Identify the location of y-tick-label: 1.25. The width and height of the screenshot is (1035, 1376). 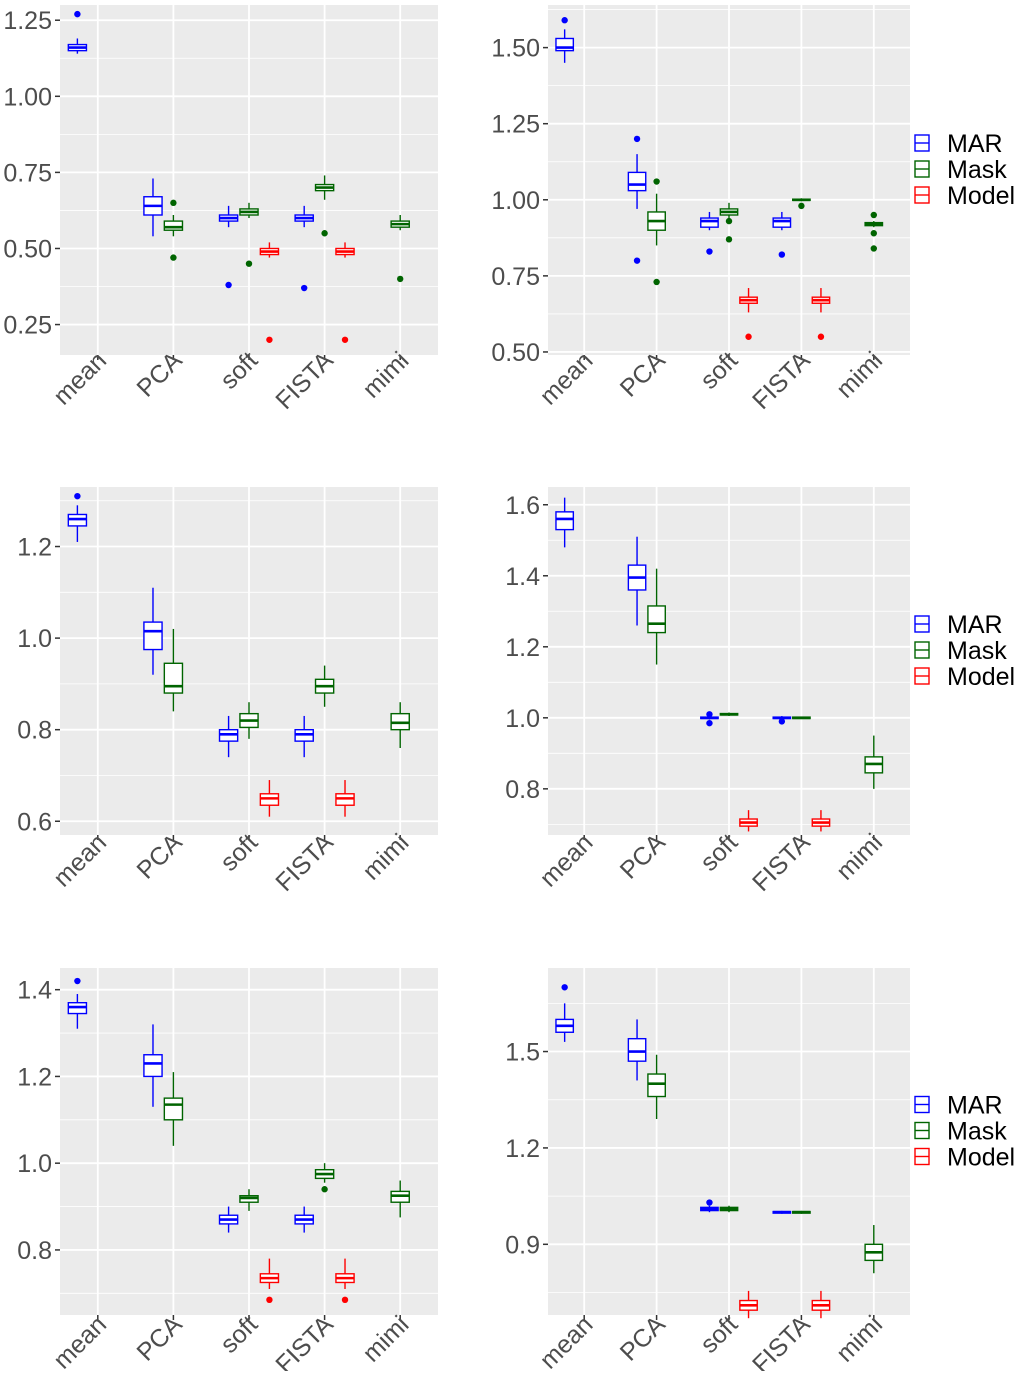
(515, 125).